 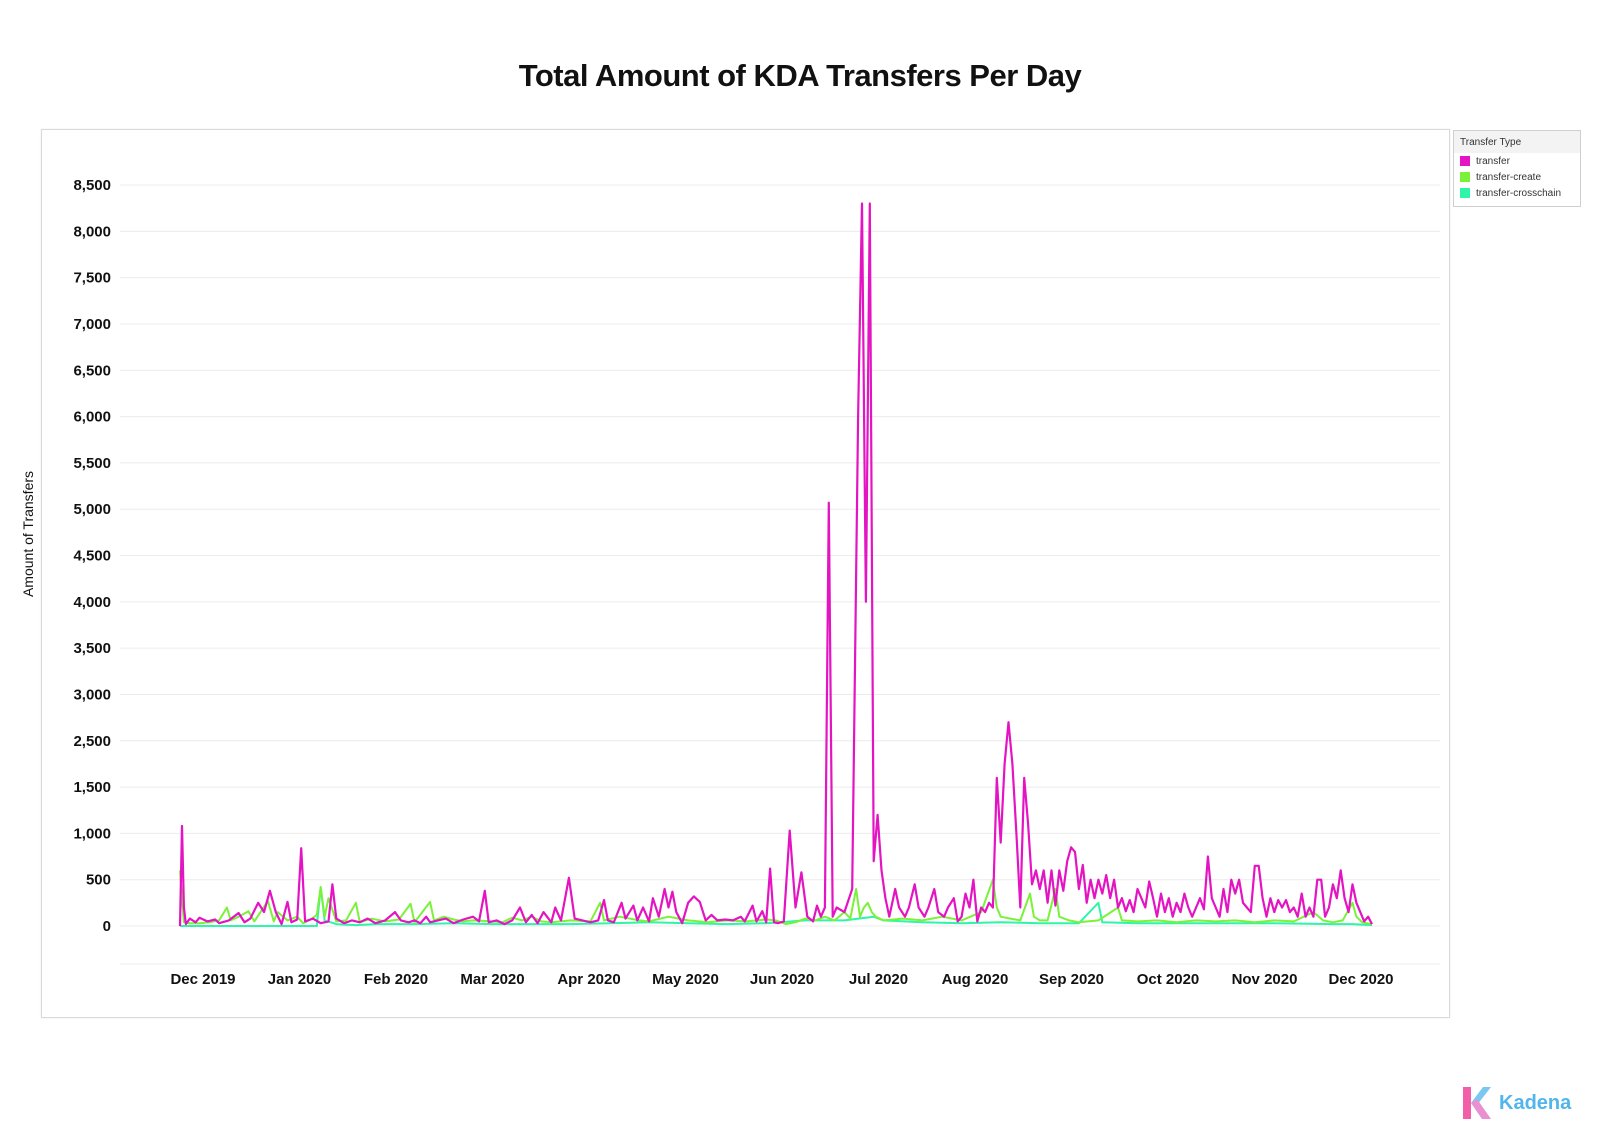 What do you see at coordinates (92, 417) in the screenshot?
I see `y-tick-label: 6,000` at bounding box center [92, 417].